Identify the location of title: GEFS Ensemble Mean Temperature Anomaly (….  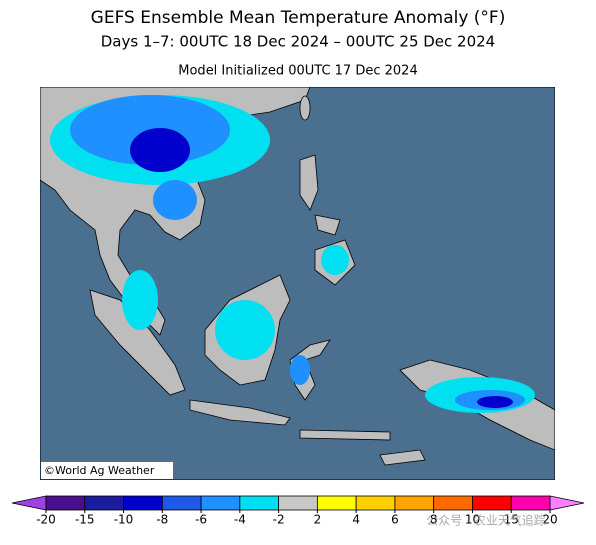
(298, 18).